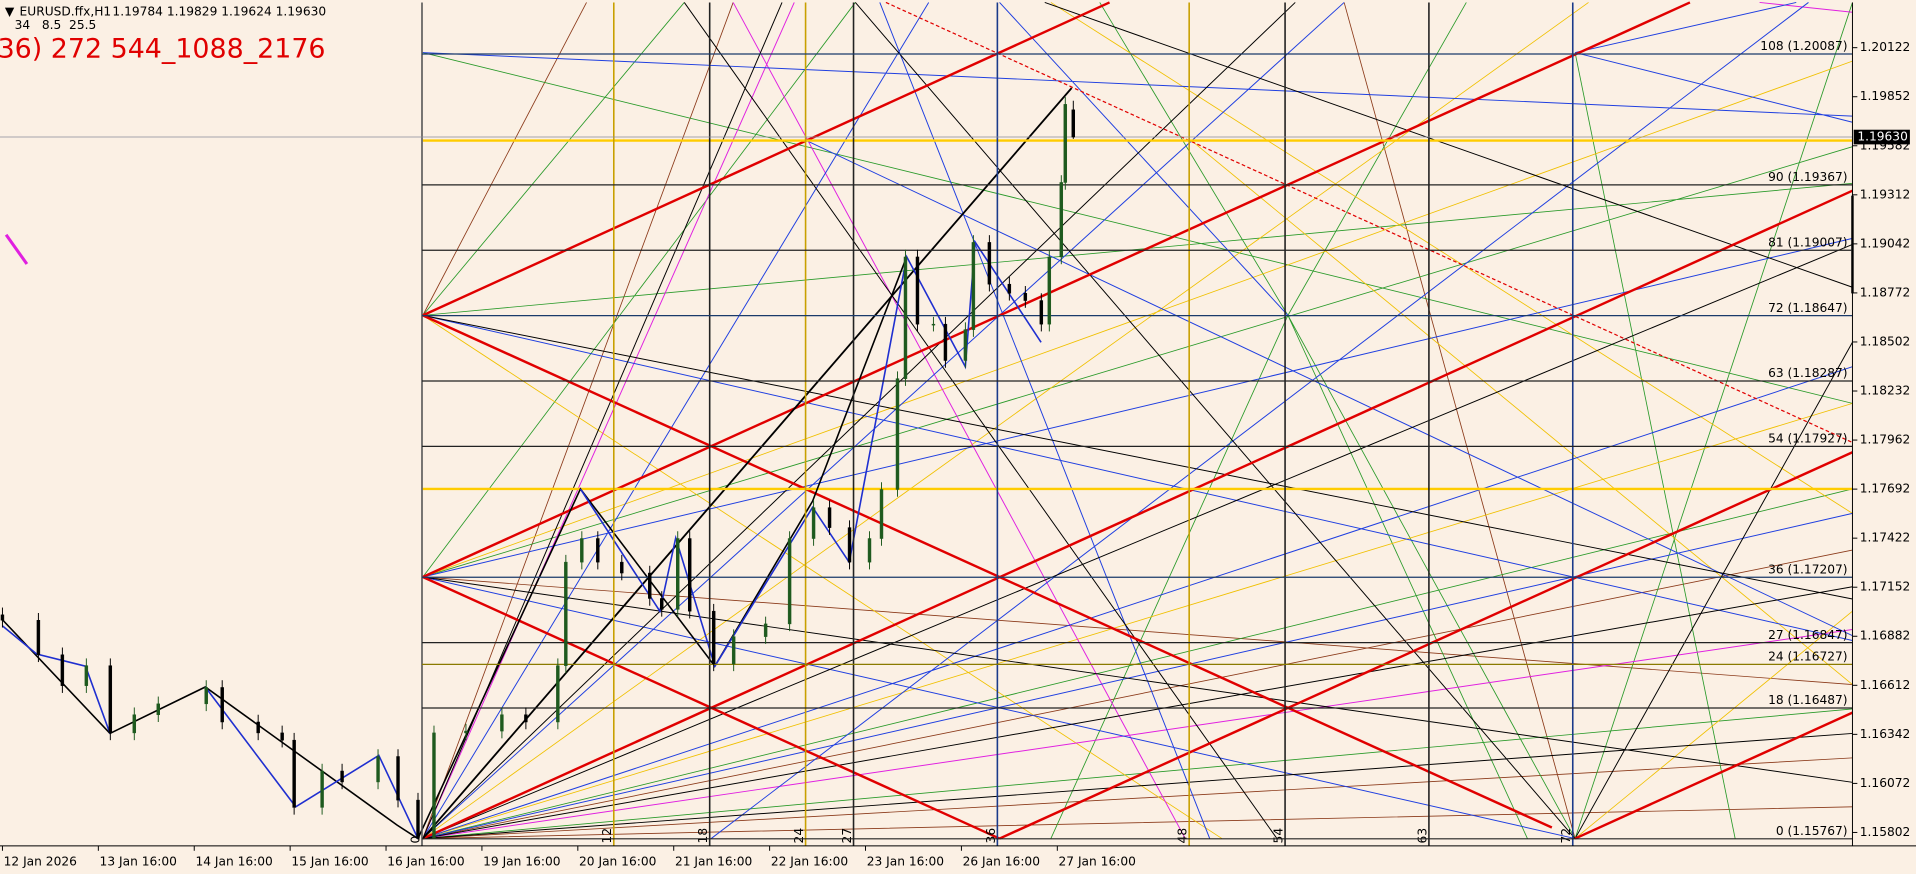 The height and width of the screenshot is (874, 1916). I want to click on y-tick-label: 1.17692, so click(1885, 489).